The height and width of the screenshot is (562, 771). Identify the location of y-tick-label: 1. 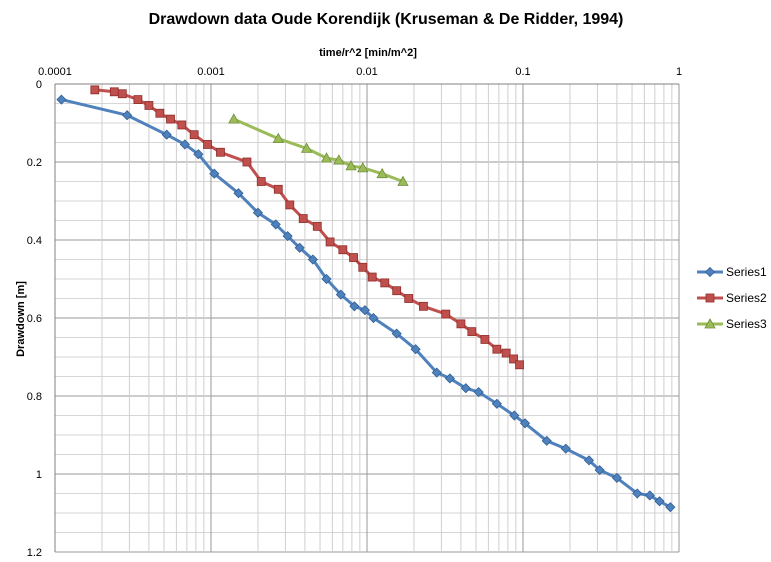
(39, 475).